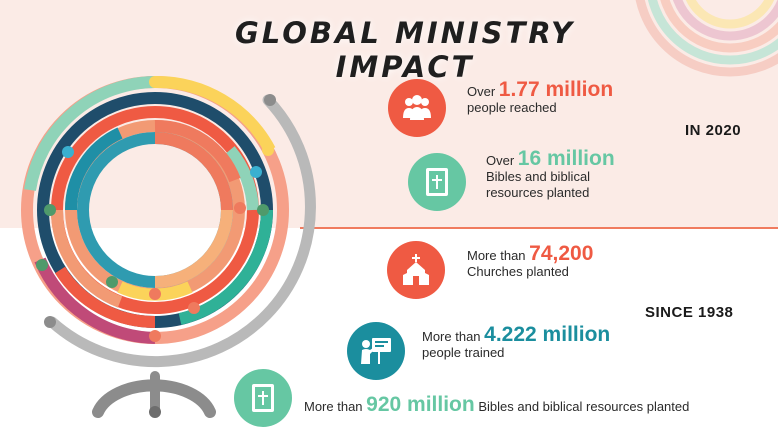  Describe the element at coordinates (706, 38) in the screenshot. I see `corner-arcs-decoration` at that location.